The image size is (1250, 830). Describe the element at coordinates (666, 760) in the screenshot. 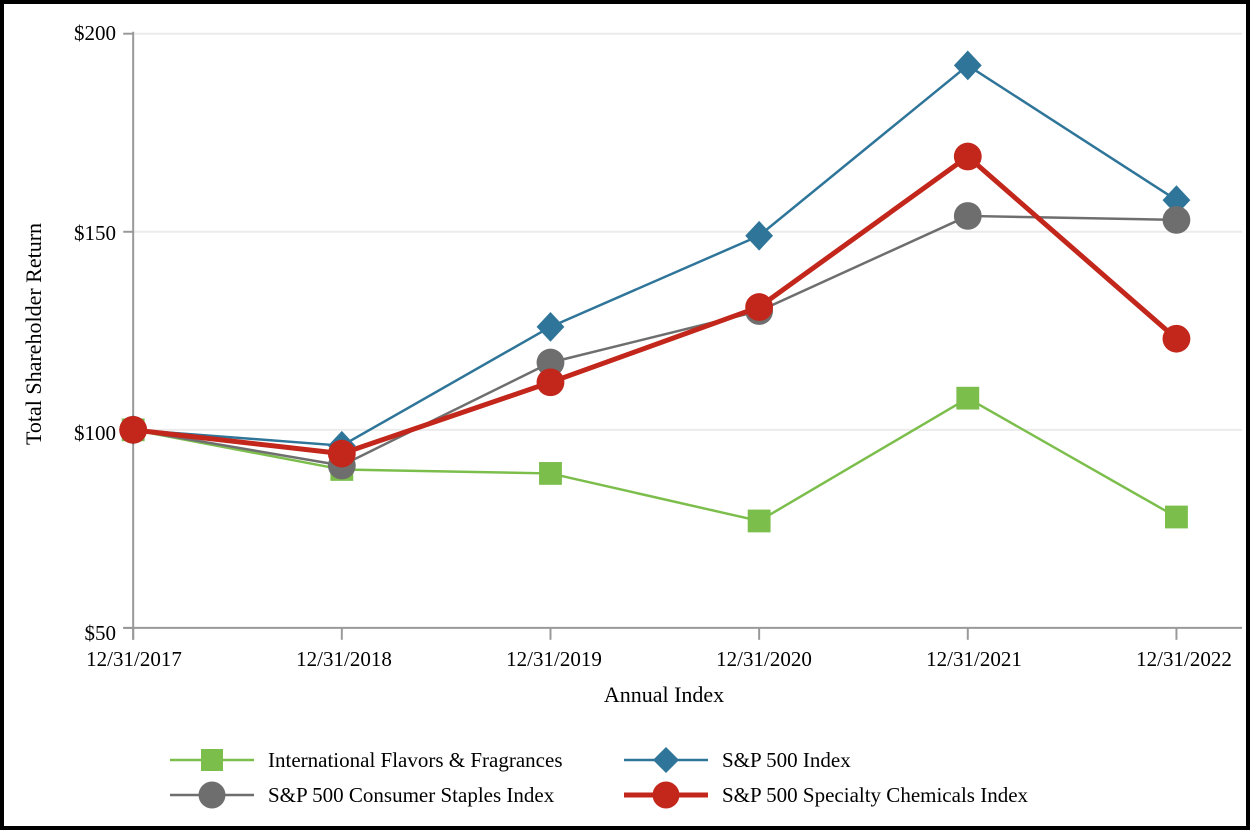

I see `blue-diamond-marker-icon` at that location.